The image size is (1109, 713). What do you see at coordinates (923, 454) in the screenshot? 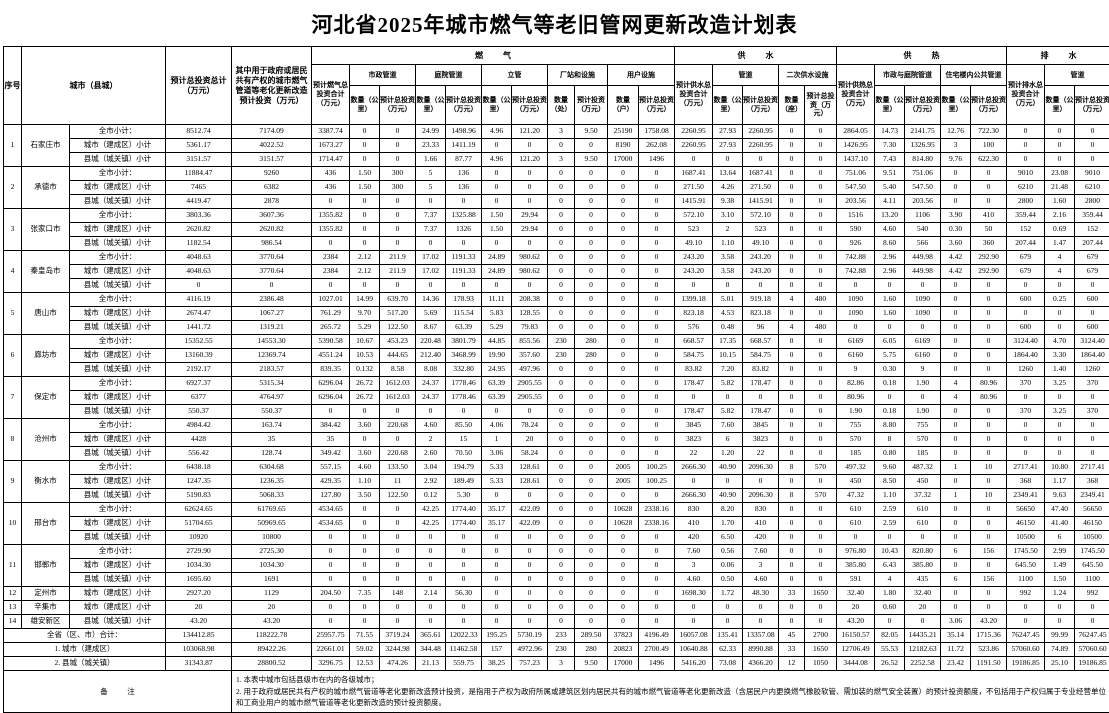
I see `value-cell: 185` at bounding box center [923, 454].